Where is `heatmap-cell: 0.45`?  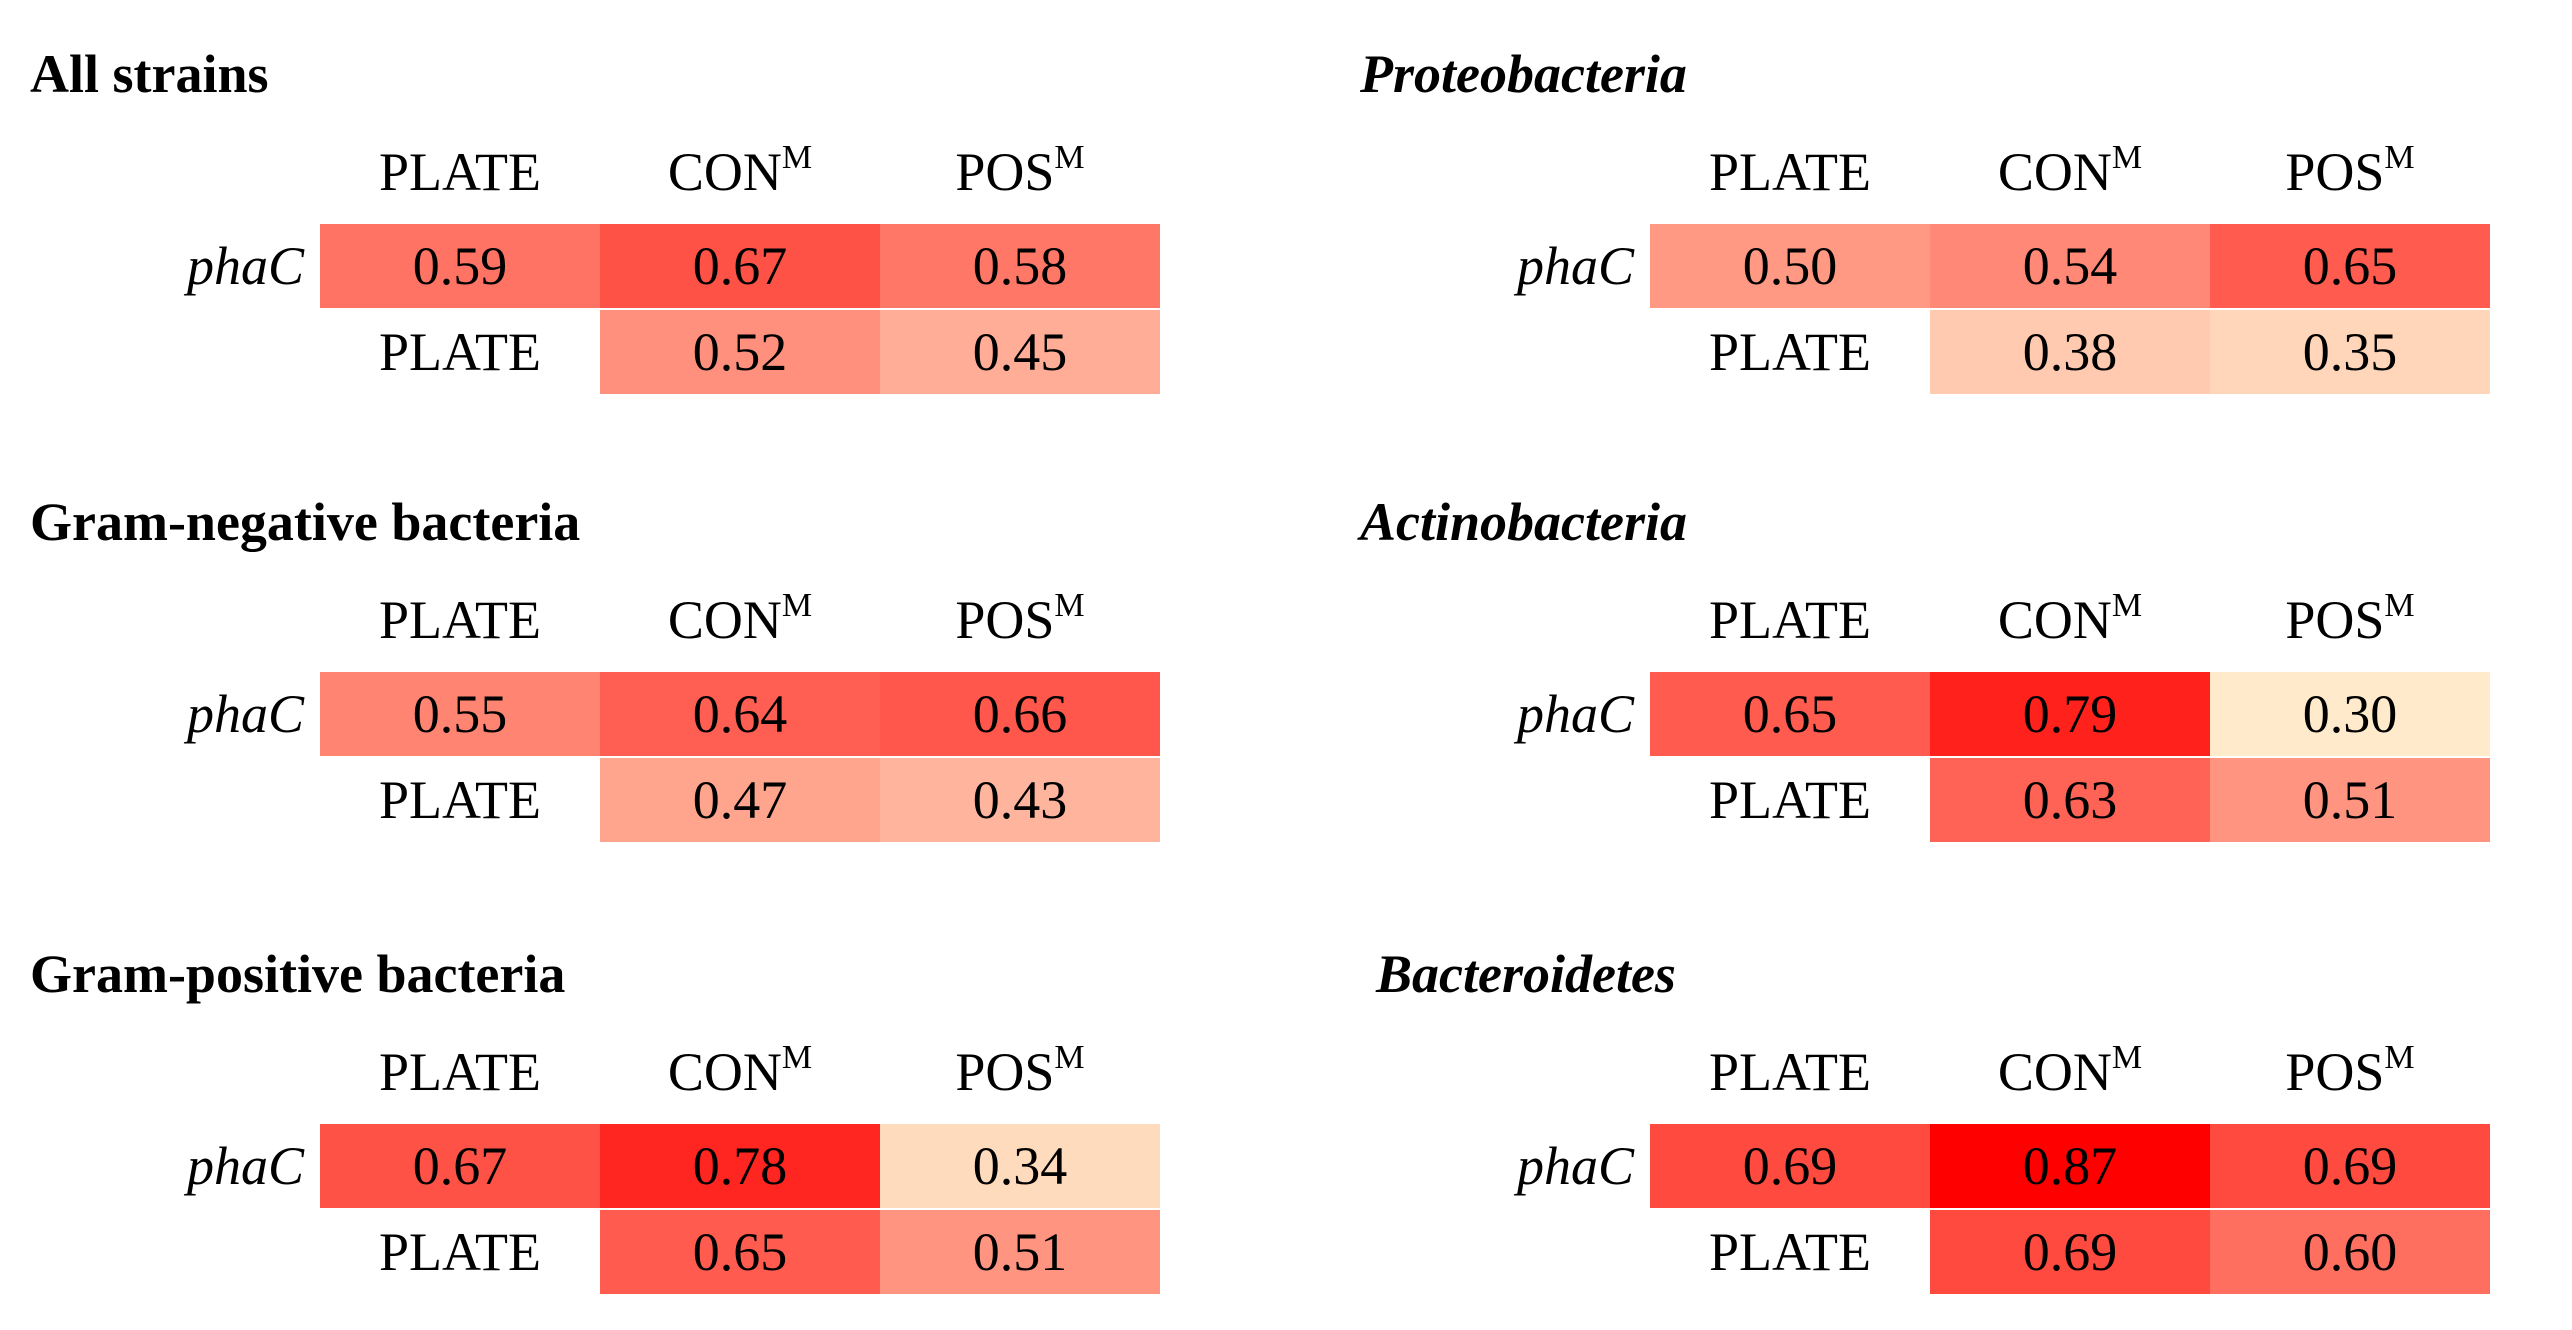 heatmap-cell: 0.45 is located at coordinates (1020, 352).